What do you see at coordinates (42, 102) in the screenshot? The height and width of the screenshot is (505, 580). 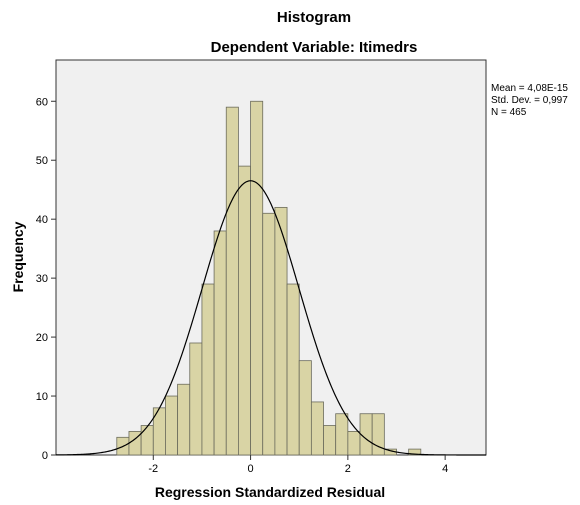 I see `y-tick-label-60: 60` at bounding box center [42, 102].